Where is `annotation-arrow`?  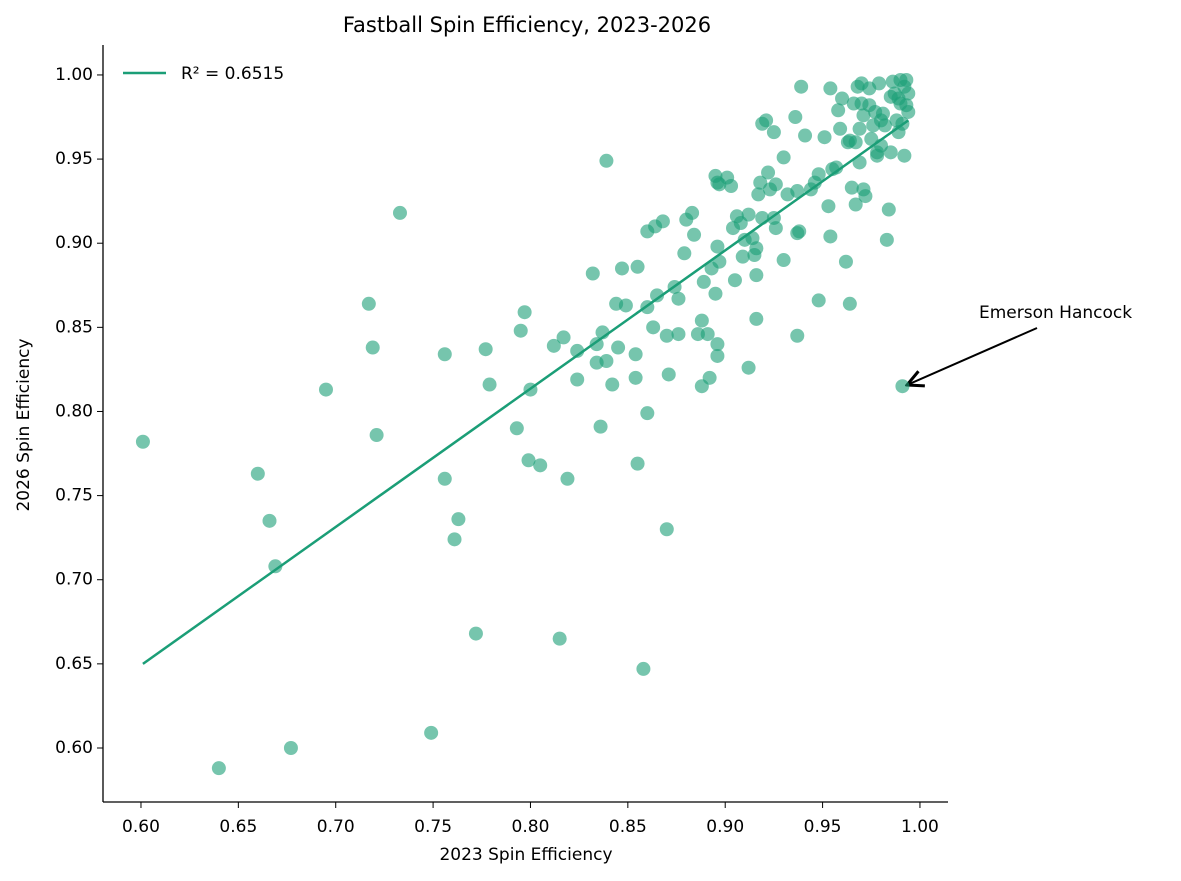 annotation-arrow is located at coordinates (972, 356).